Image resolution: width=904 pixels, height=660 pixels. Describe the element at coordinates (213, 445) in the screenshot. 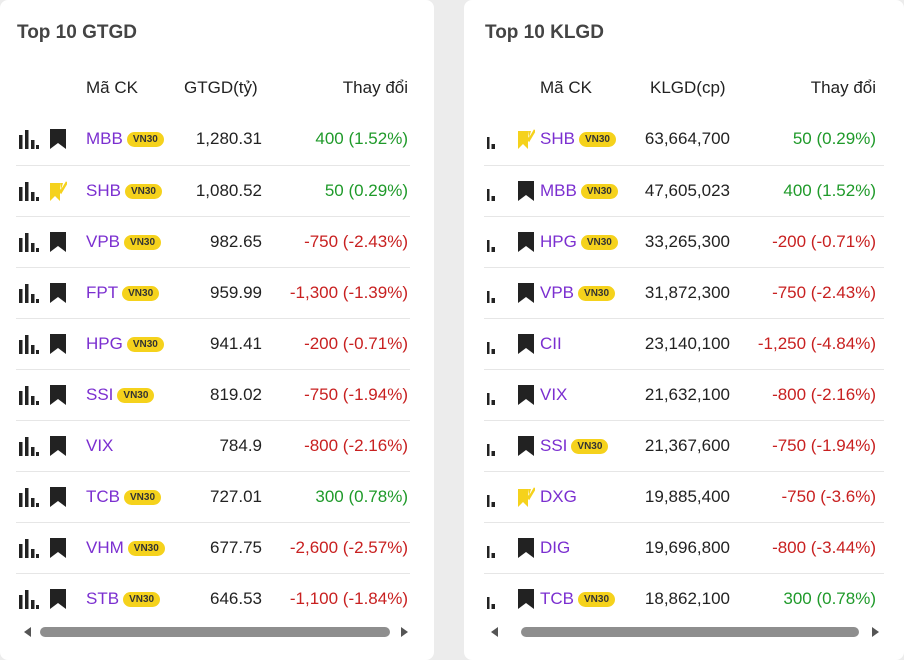

I see `table-row: VIX 784.9 -800 (-2.16%)` at that location.